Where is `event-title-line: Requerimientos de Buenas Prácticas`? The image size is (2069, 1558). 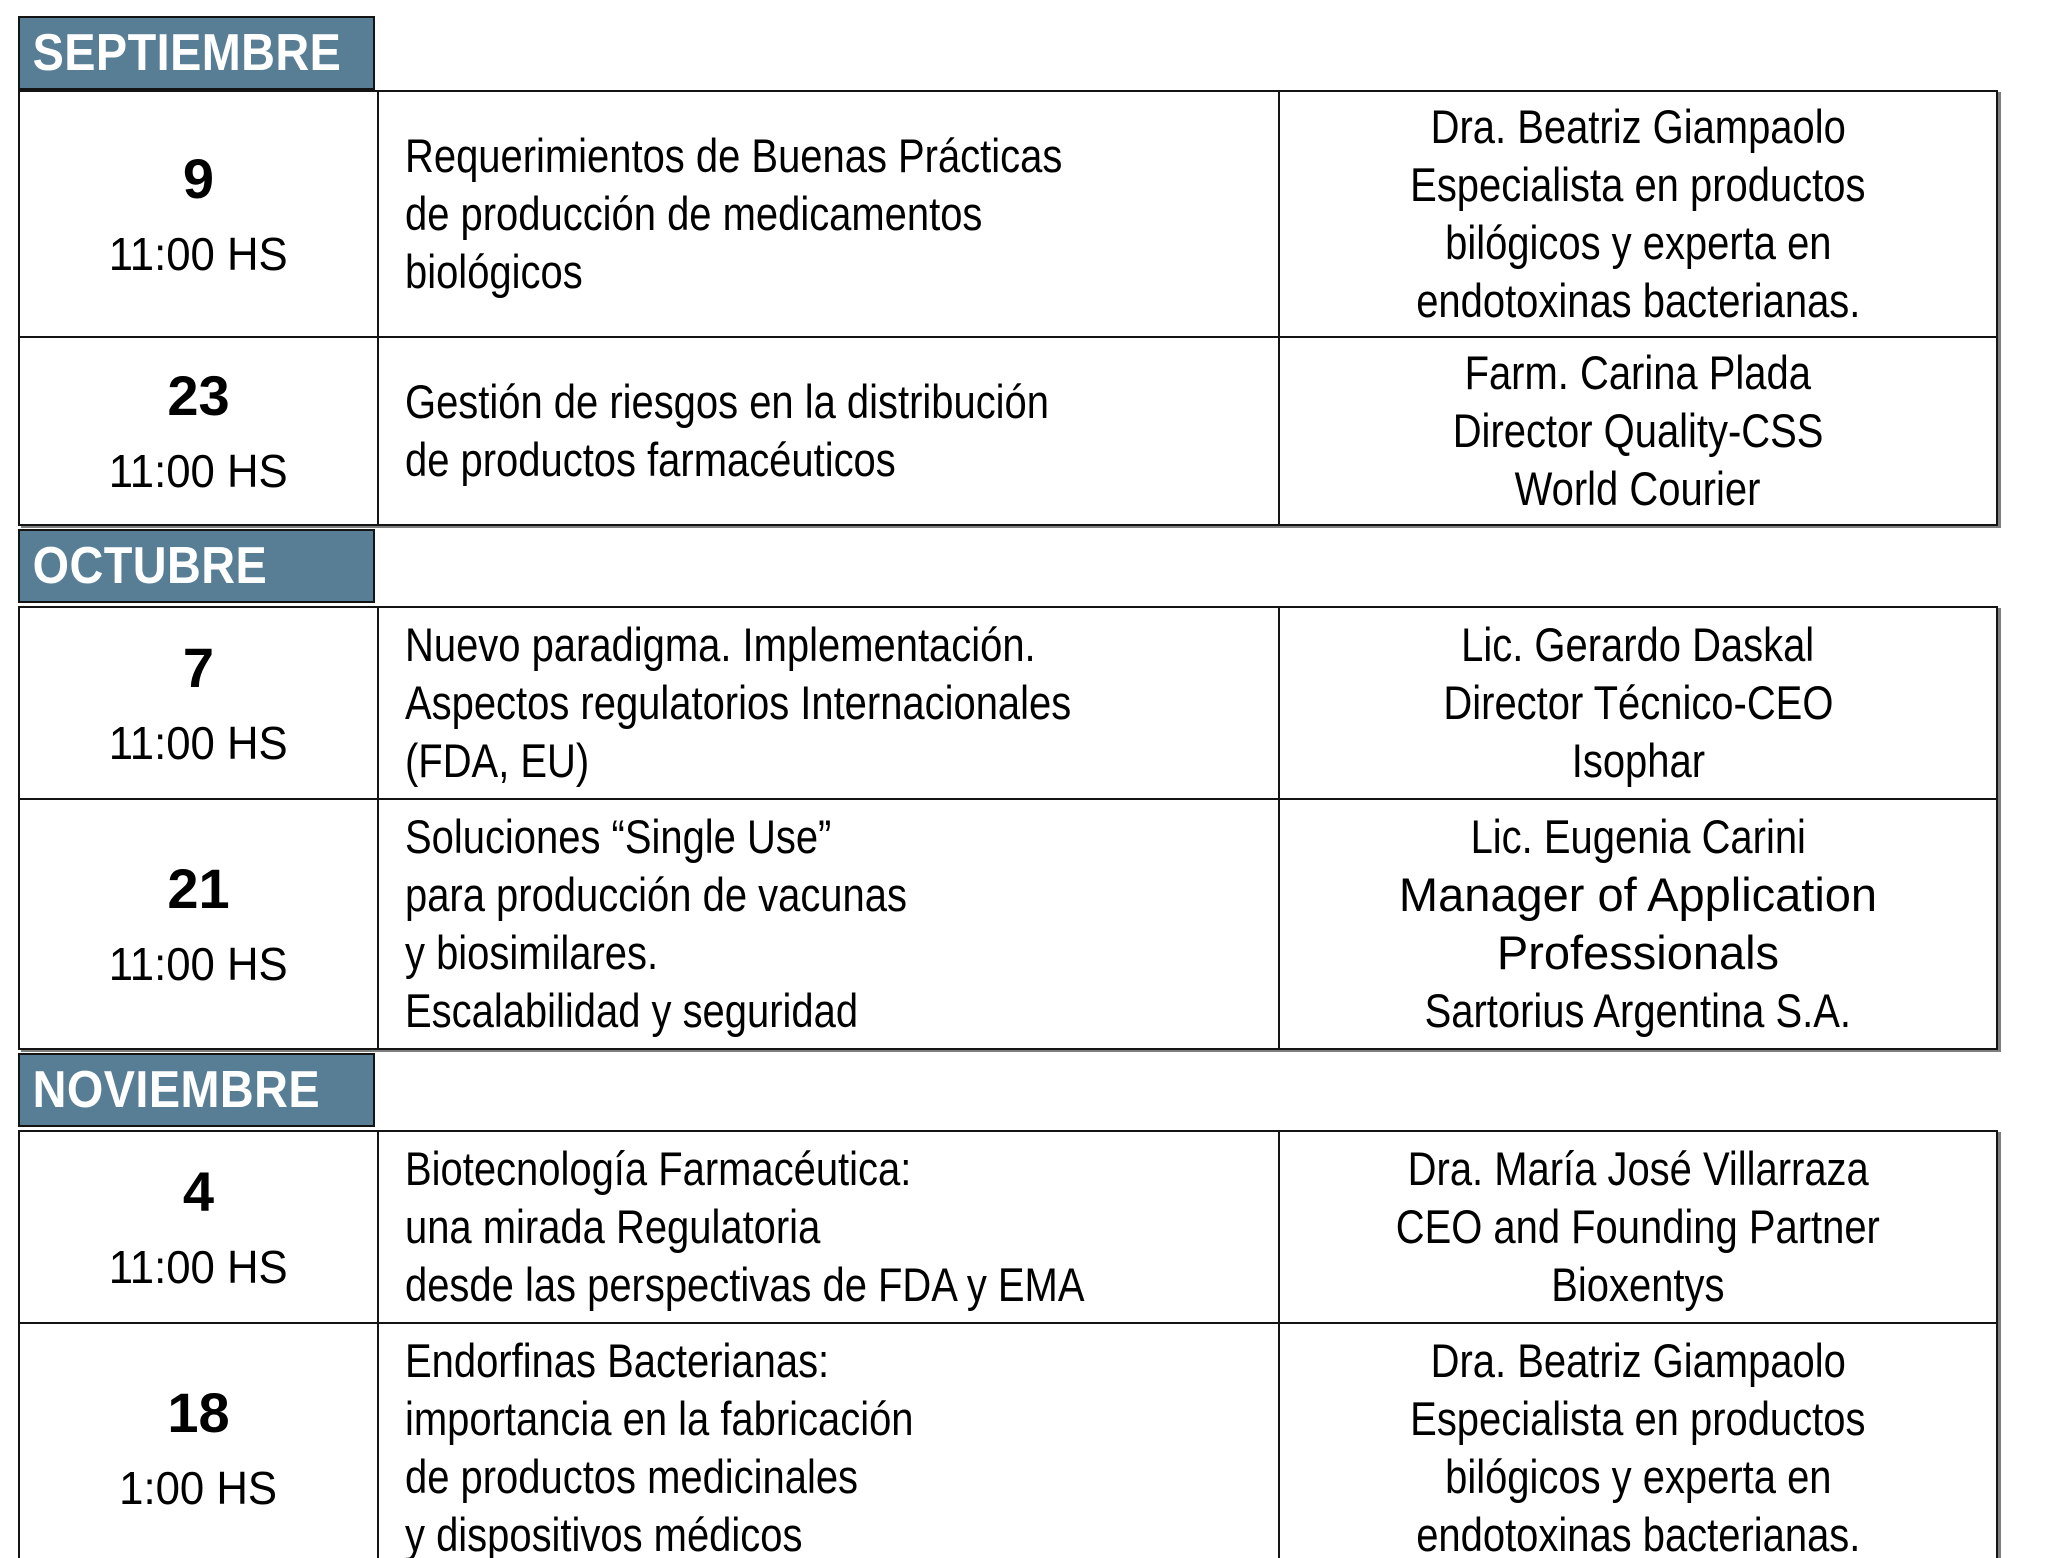 event-title-line: Requerimientos de Buenas Prácticas is located at coordinates (734, 155).